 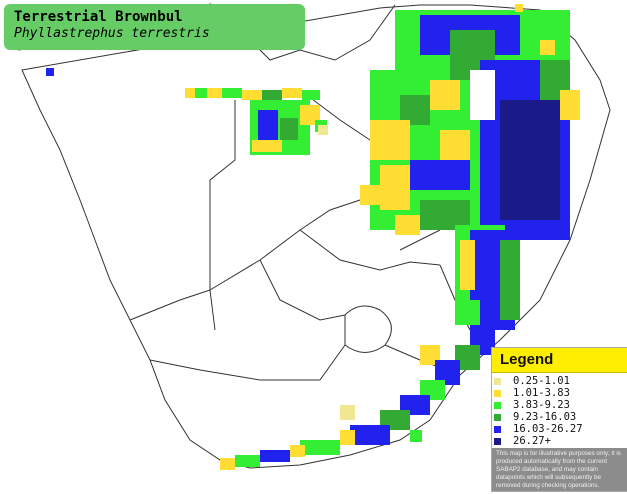 What do you see at coordinates (112, 33) in the screenshot?
I see `species-scientific-name: Phyllastrephus terrestris` at bounding box center [112, 33].